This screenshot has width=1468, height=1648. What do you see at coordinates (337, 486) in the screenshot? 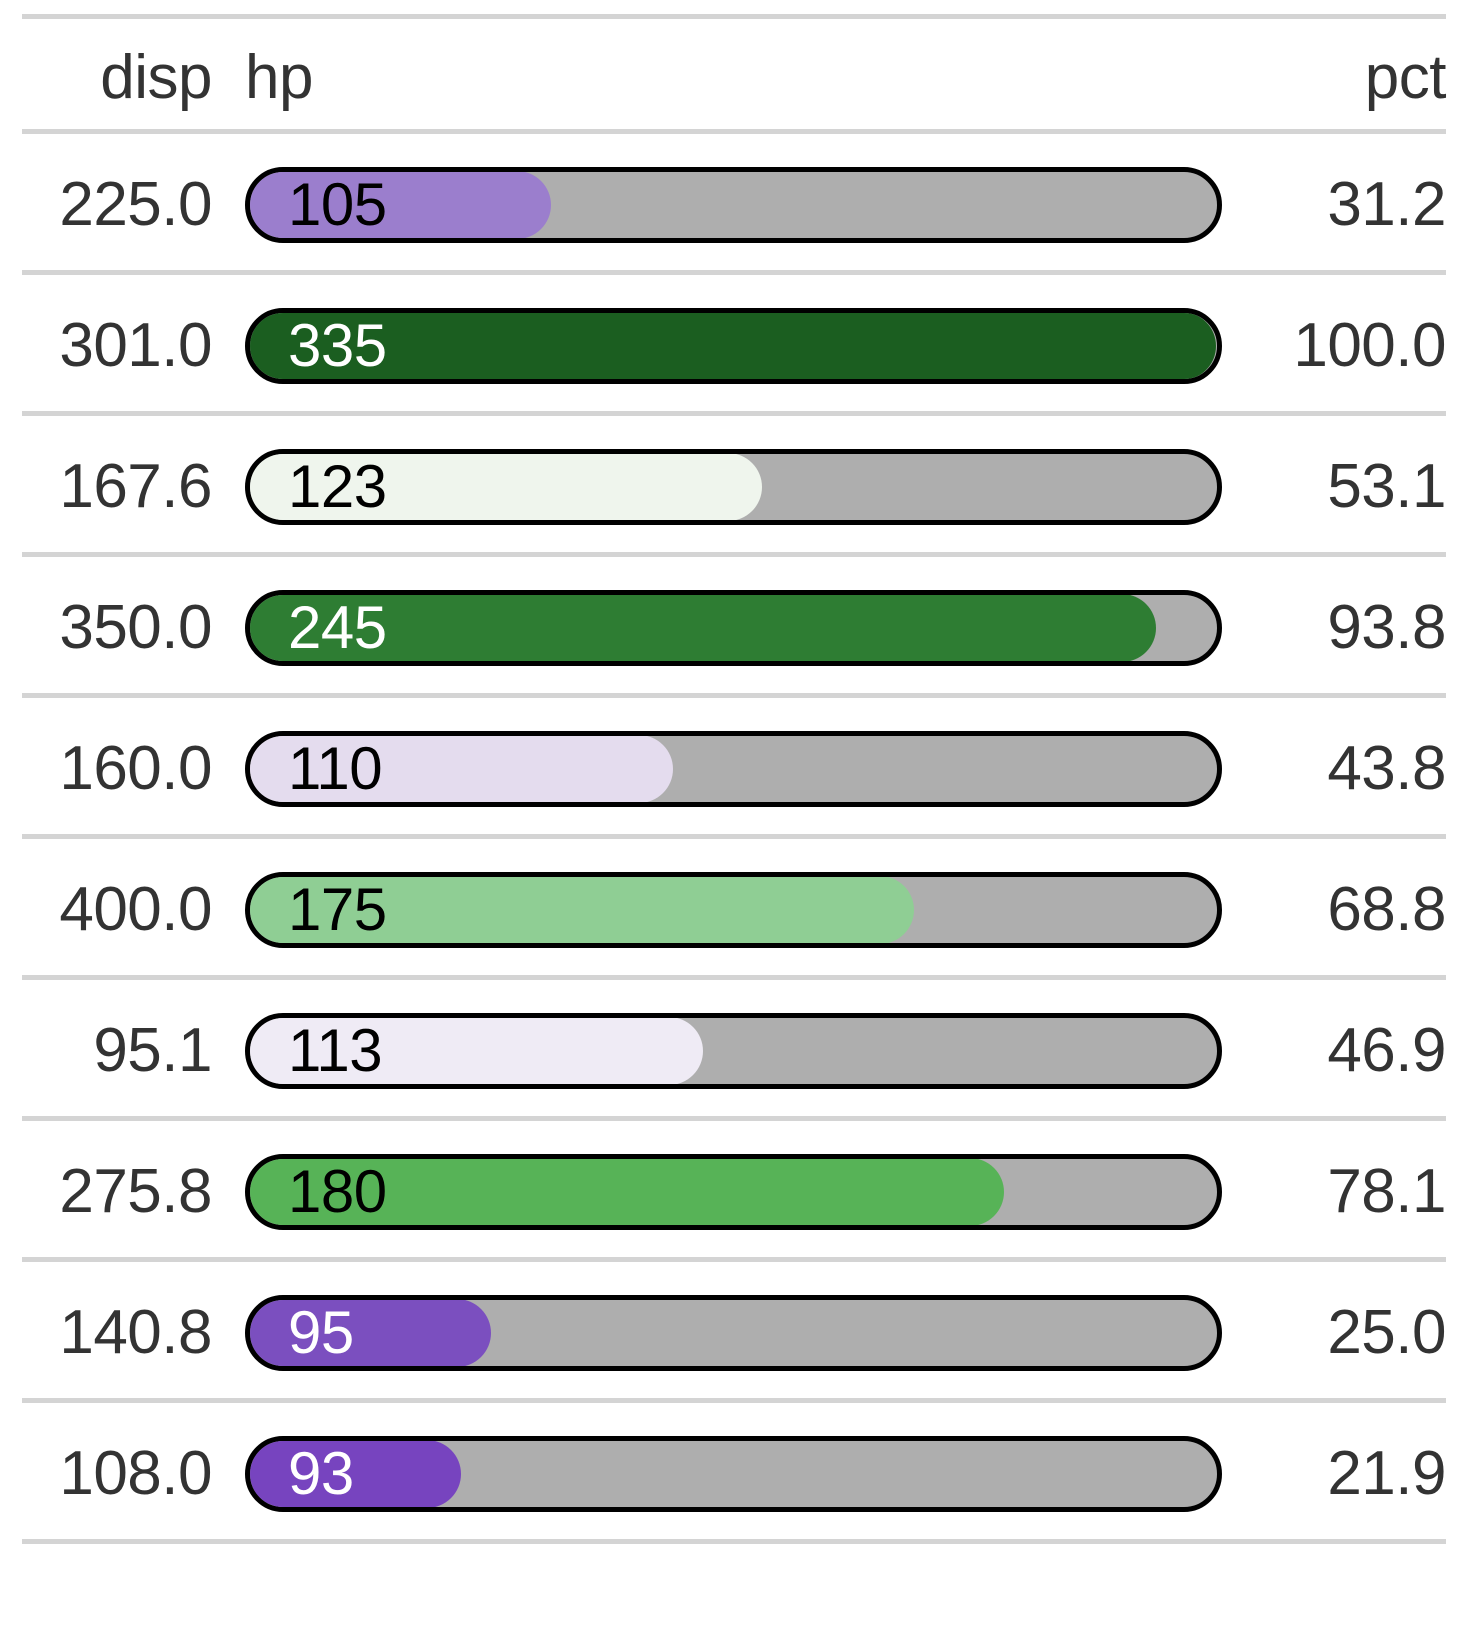
I see `hp-bar-value-label: 123` at bounding box center [337, 486].